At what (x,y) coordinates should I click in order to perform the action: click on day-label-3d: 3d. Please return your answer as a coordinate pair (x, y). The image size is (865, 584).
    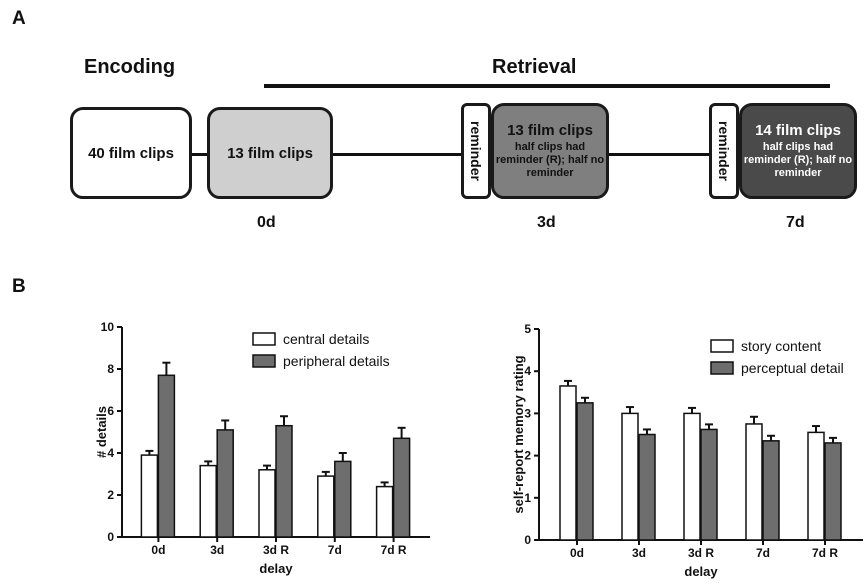
    Looking at the image, I should click on (546, 222).